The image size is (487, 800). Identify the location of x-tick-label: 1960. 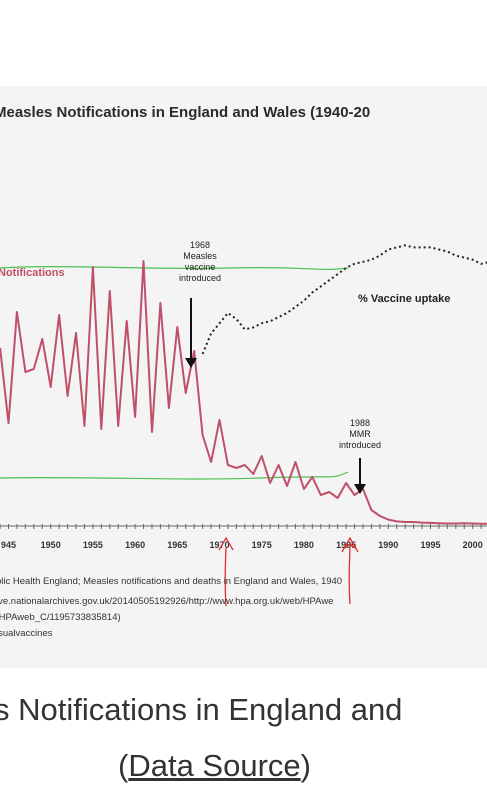
(135, 545).